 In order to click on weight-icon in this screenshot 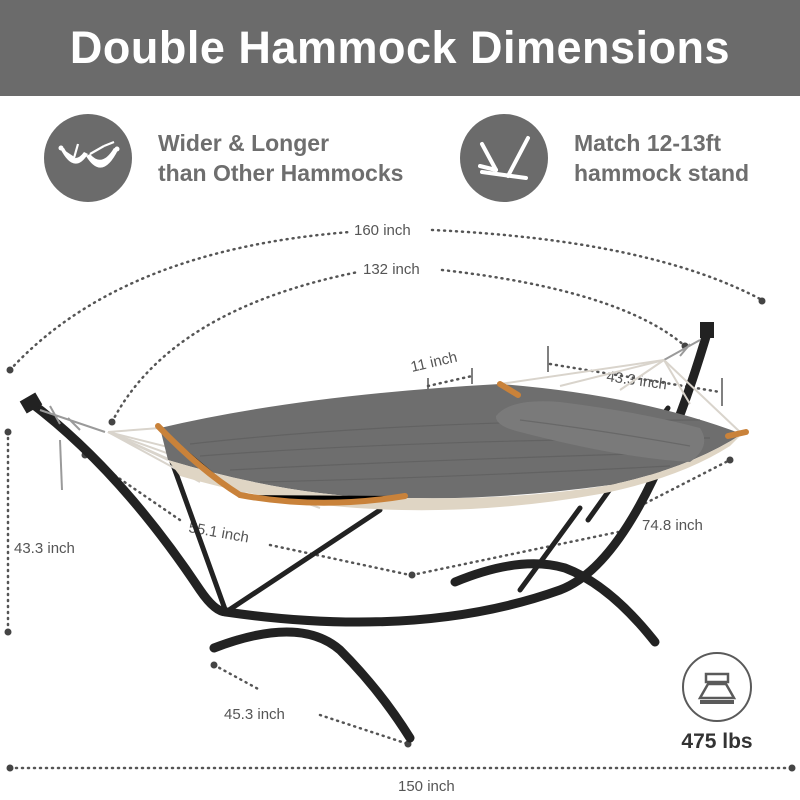, I will do `click(717, 687)`.